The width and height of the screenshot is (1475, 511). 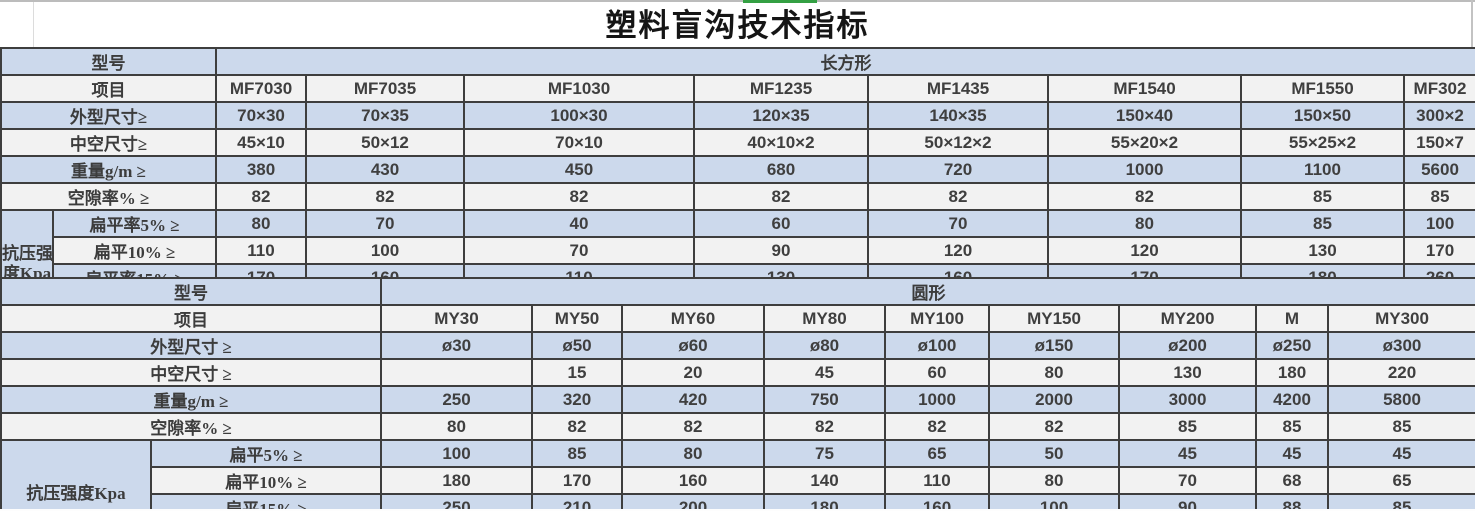 I want to click on value-cell: 40×10×2, so click(x=781, y=142).